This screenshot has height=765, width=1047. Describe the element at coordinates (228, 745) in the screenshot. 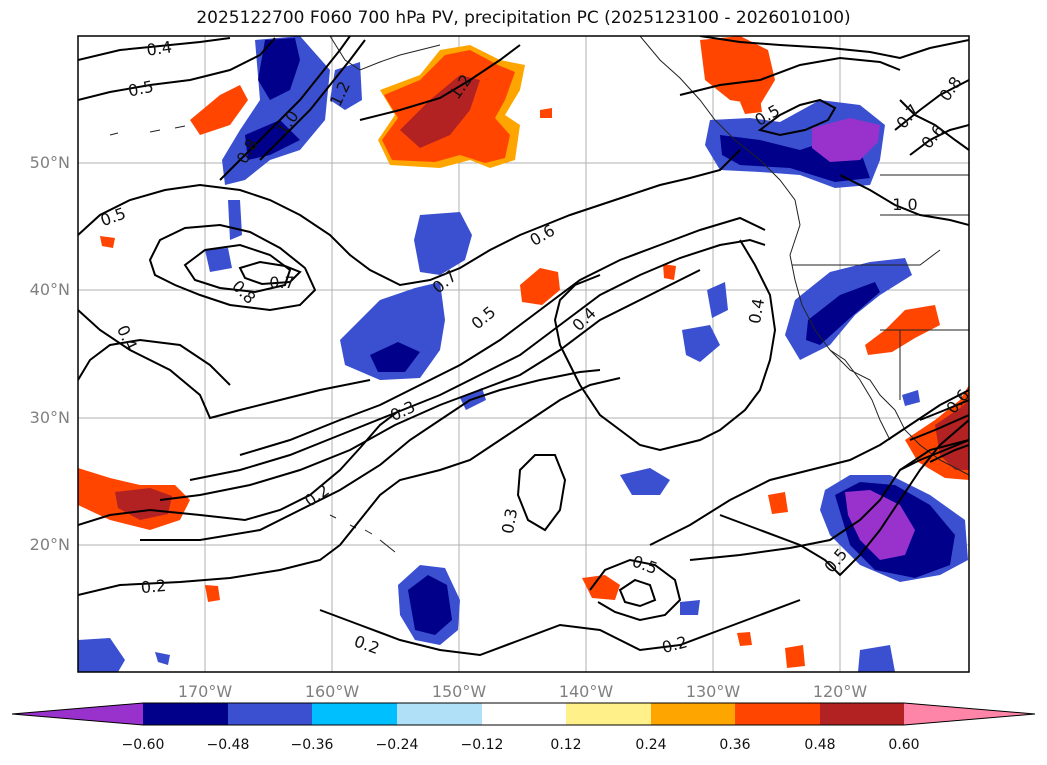

I see `colorbar-tick-label: −0.48` at that location.